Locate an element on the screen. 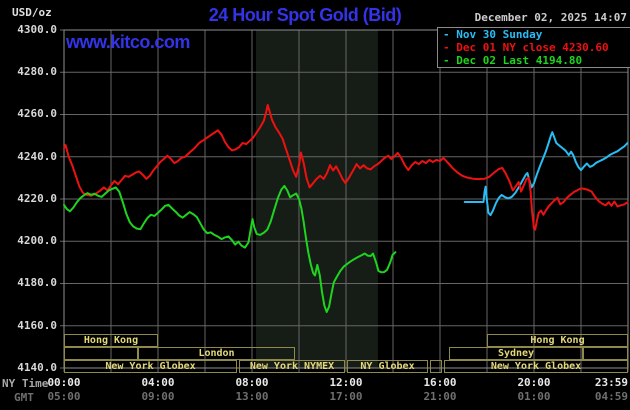  y-tick-4300: 4300.0 is located at coordinates (37, 29).